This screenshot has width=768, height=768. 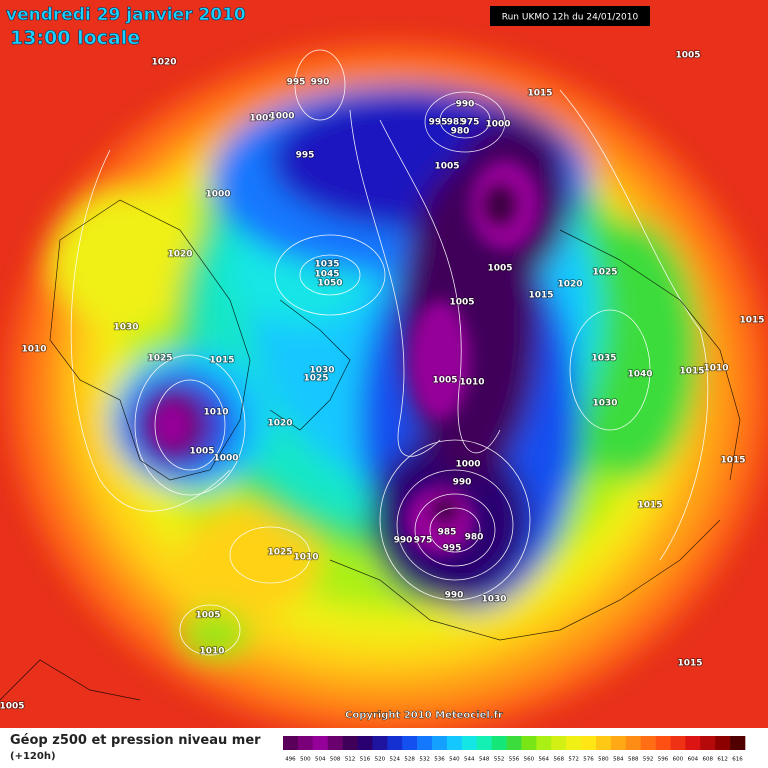 I want to click on legend-label: 512, so click(x=350, y=760).